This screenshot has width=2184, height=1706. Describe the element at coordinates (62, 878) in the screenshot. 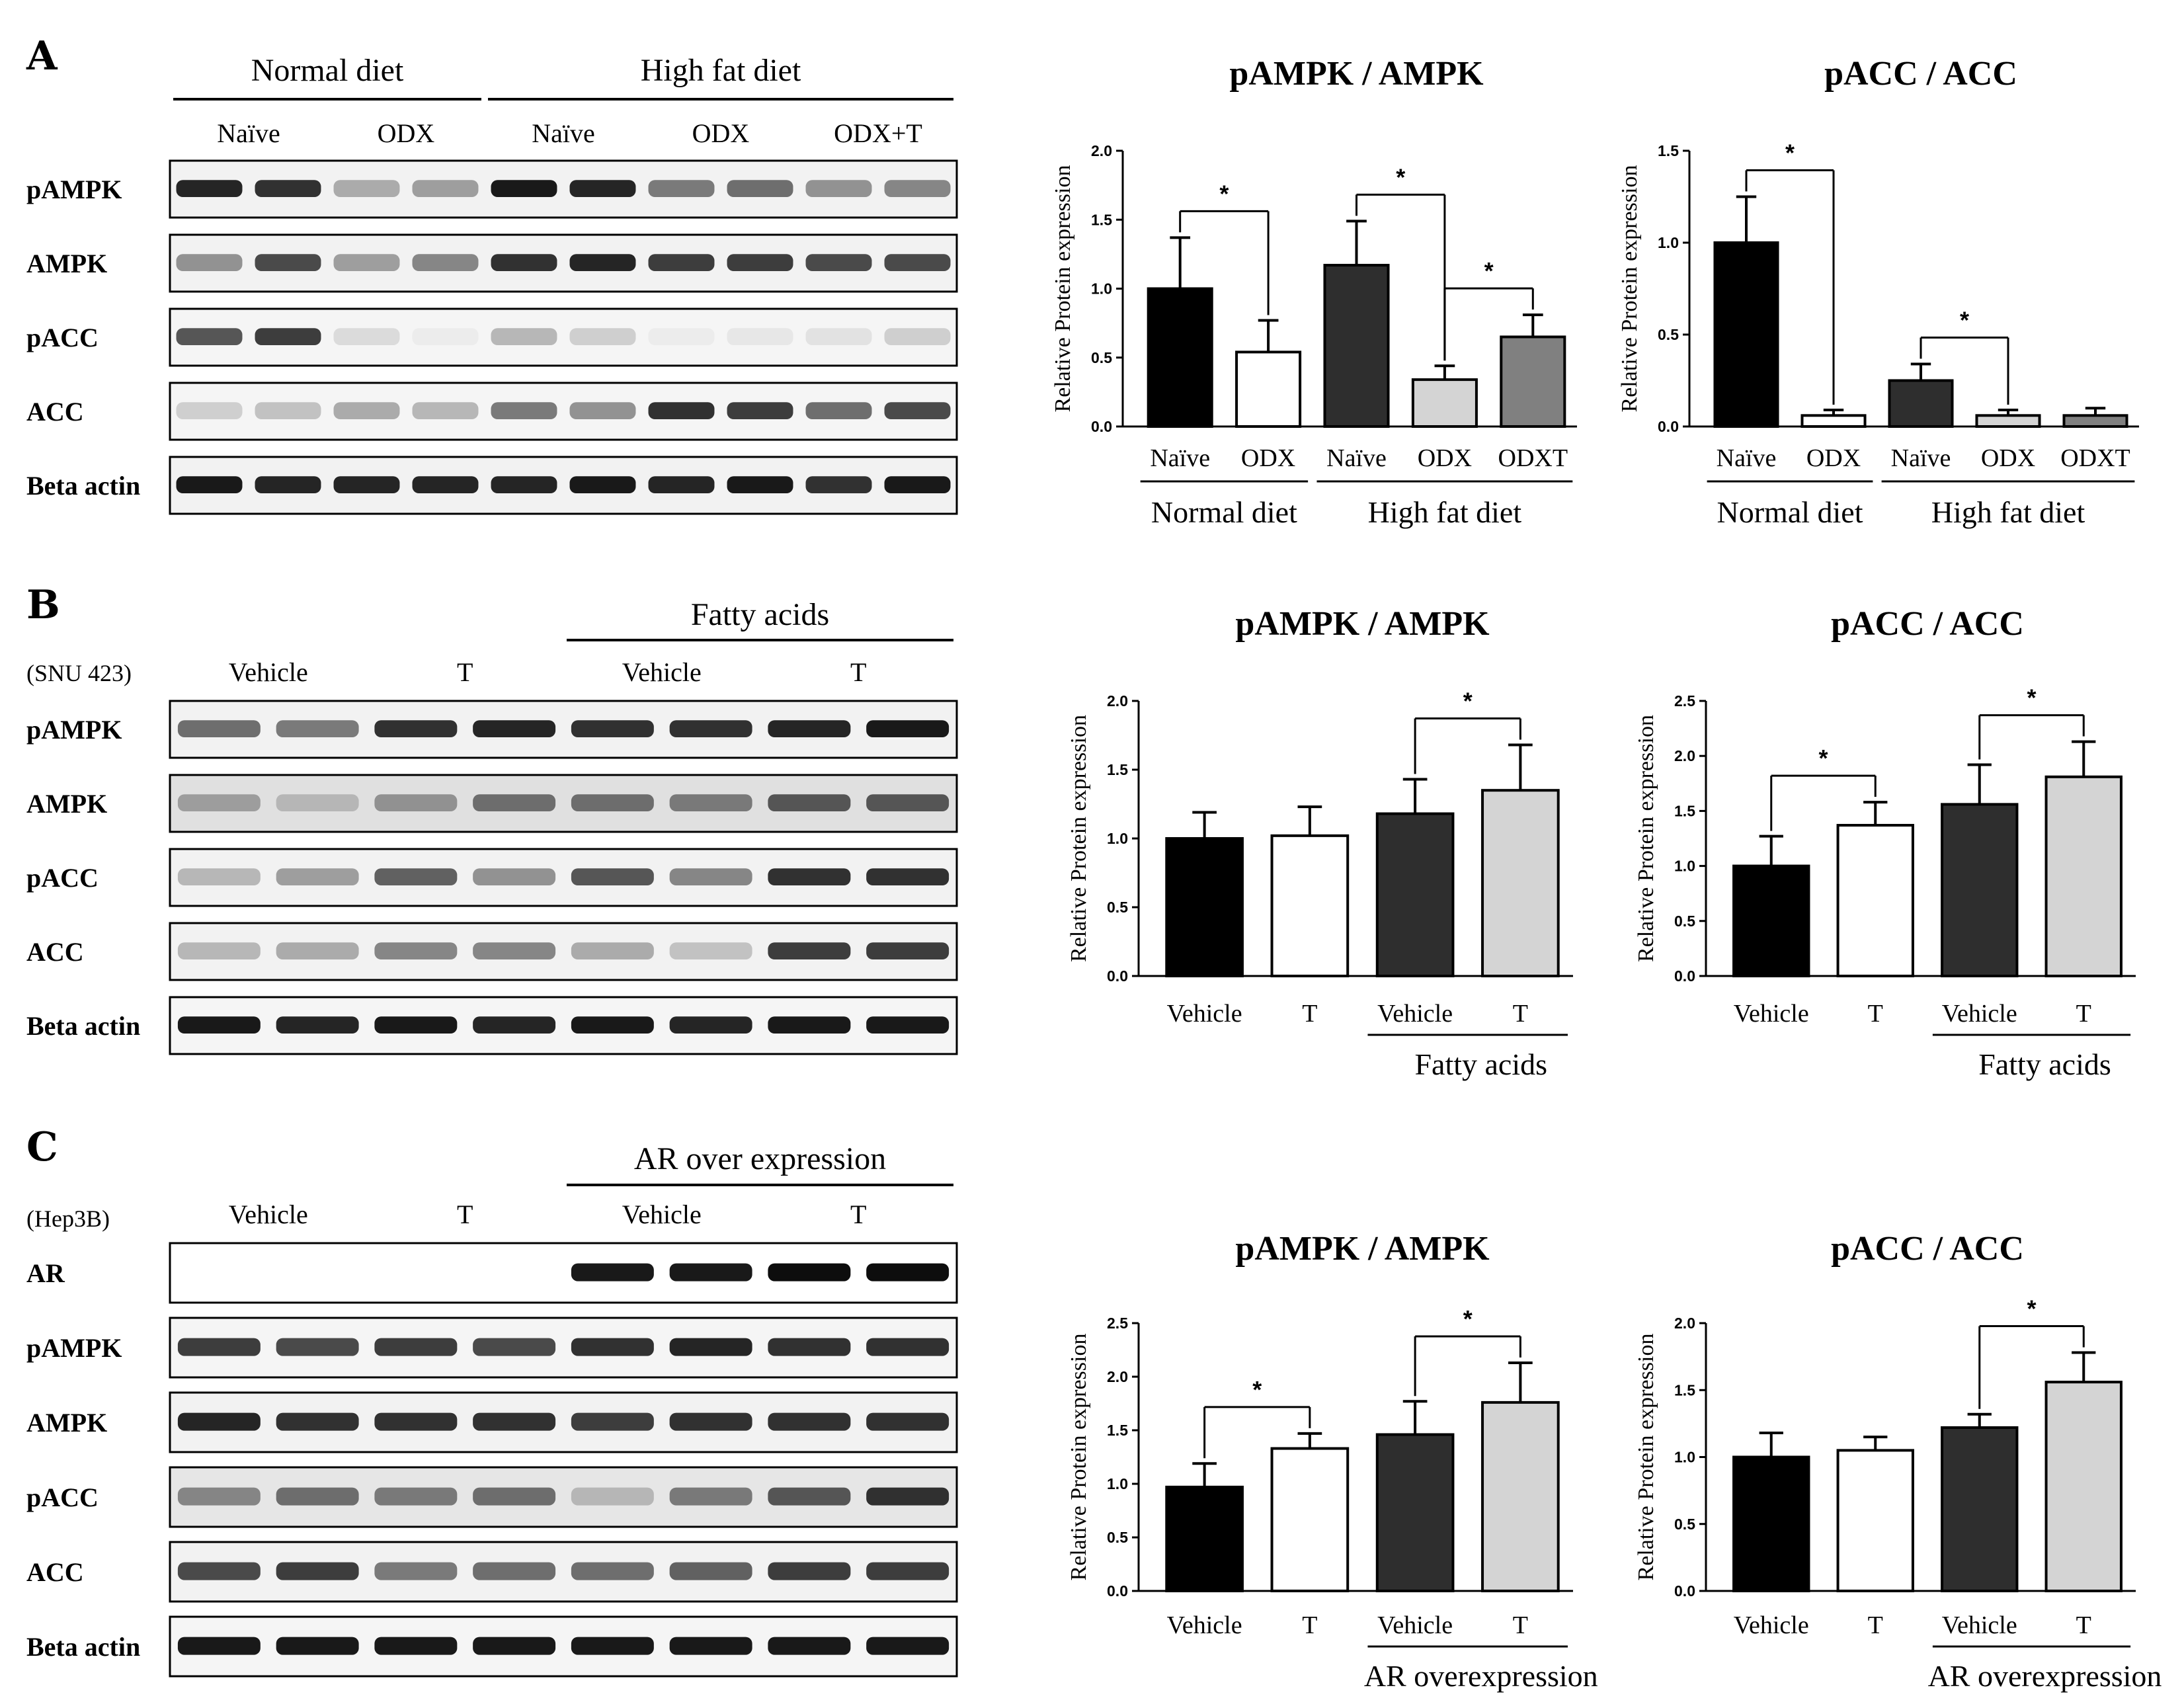

I see `blot-row-label: pACC` at that location.